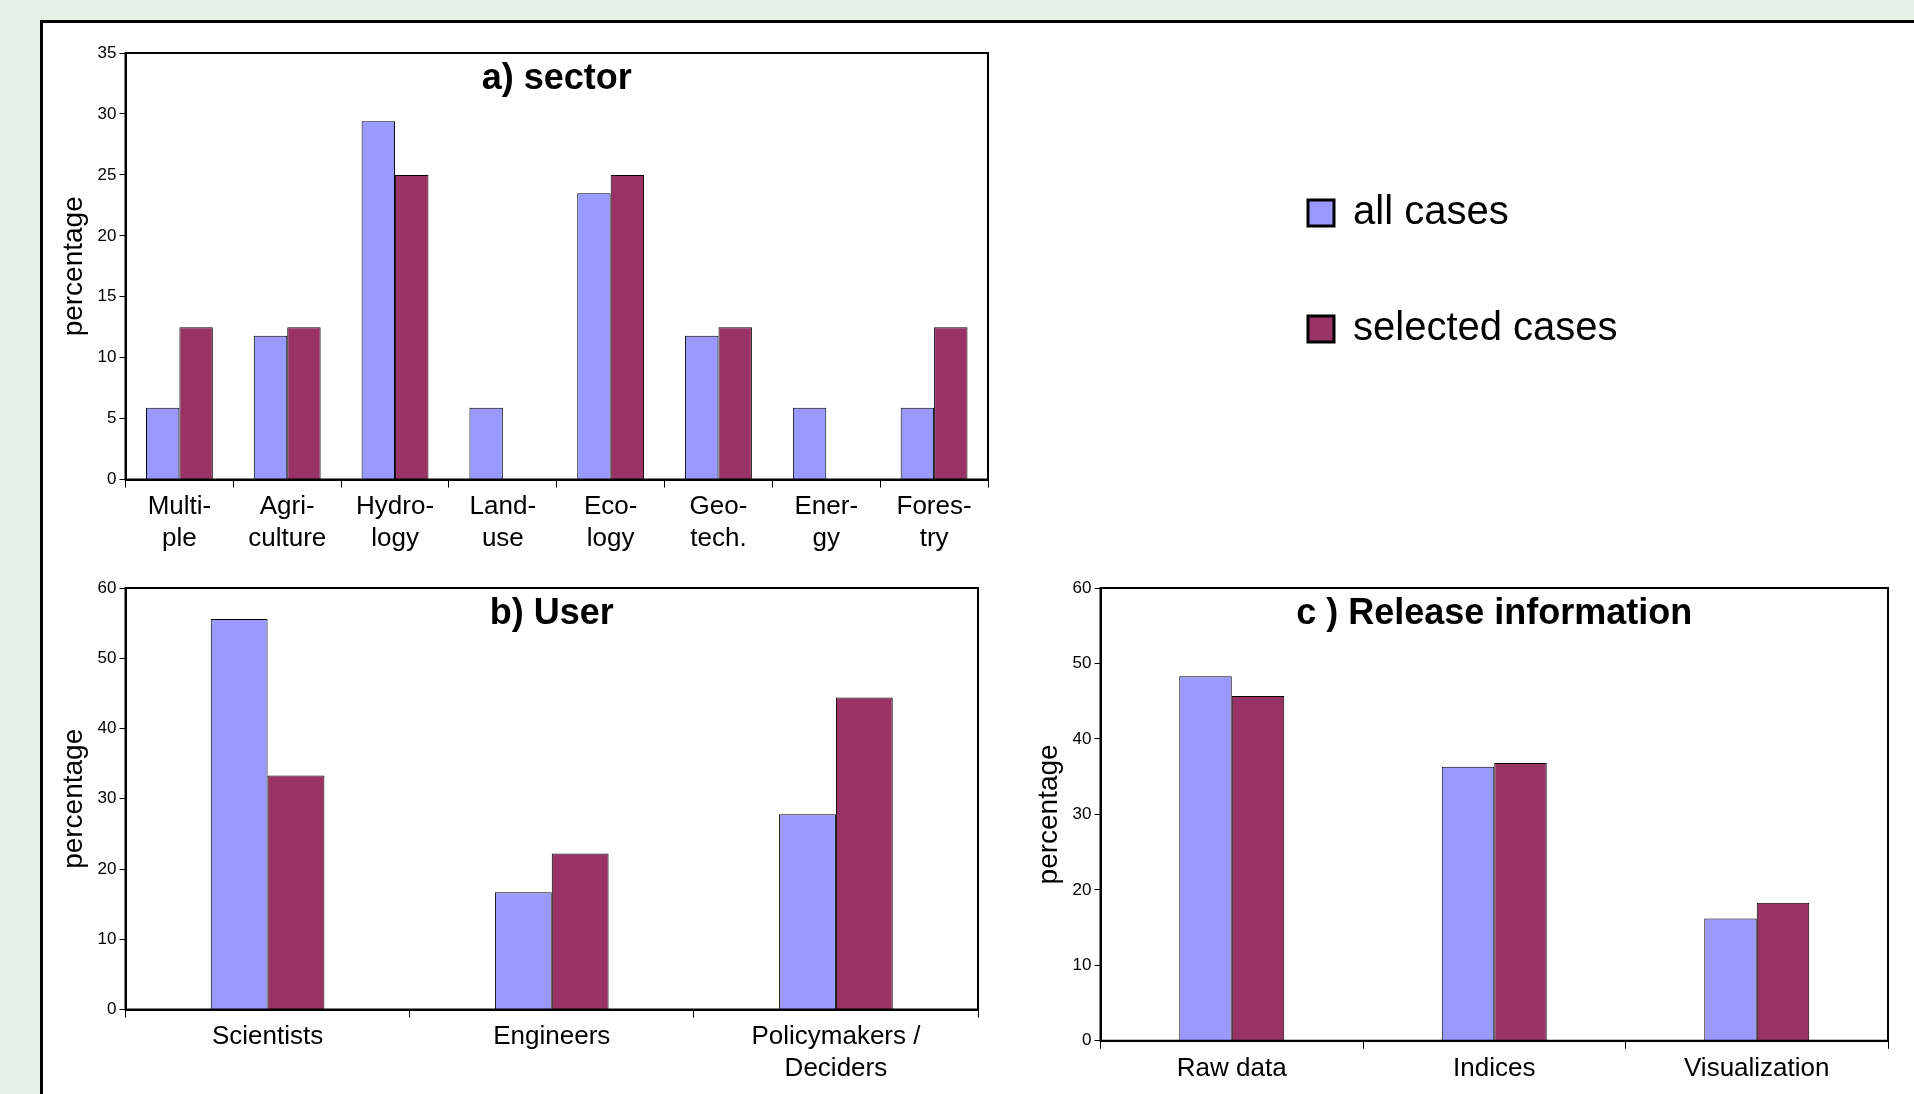 This screenshot has width=1914, height=1094. I want to click on chart-title: a) sector, so click(556, 76).